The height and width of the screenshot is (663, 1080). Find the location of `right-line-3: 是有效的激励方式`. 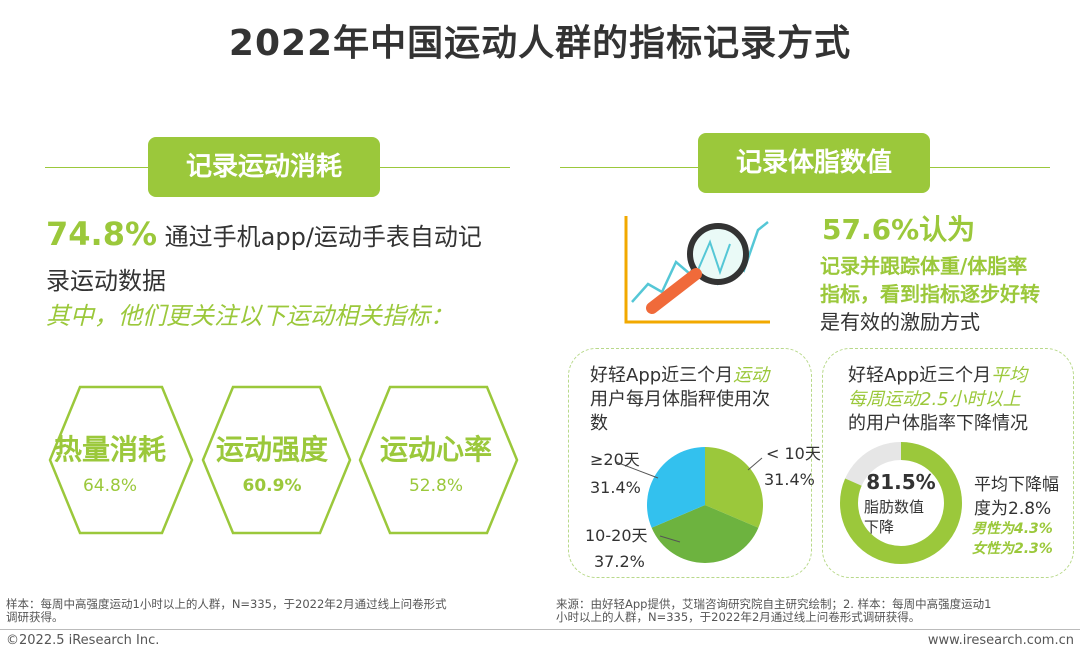

right-line-3: 是有效的激励方式 is located at coordinates (900, 322).